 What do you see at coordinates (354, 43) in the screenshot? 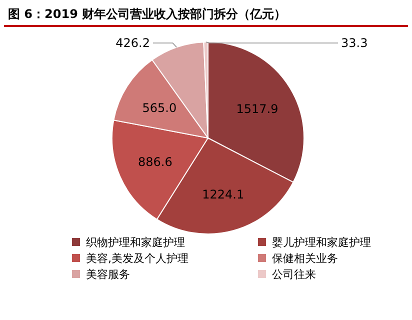
I see `data-label: 33.3` at bounding box center [354, 43].